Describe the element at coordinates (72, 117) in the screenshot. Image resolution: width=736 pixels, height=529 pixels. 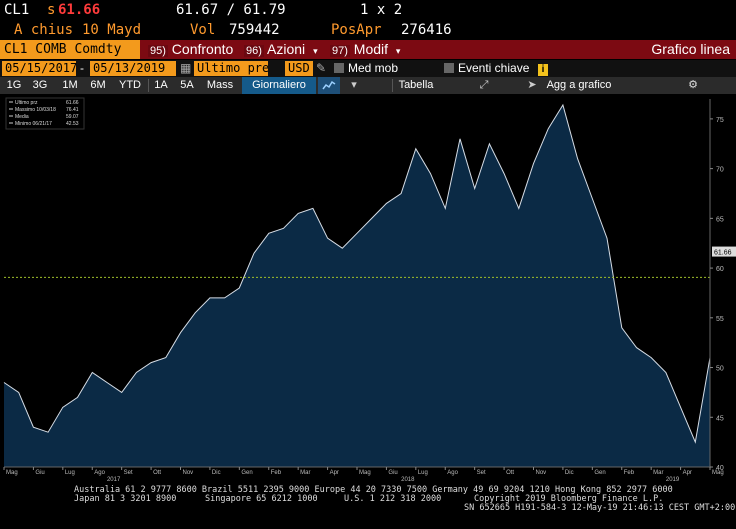
I see `legend-value: 59.07` at that location.